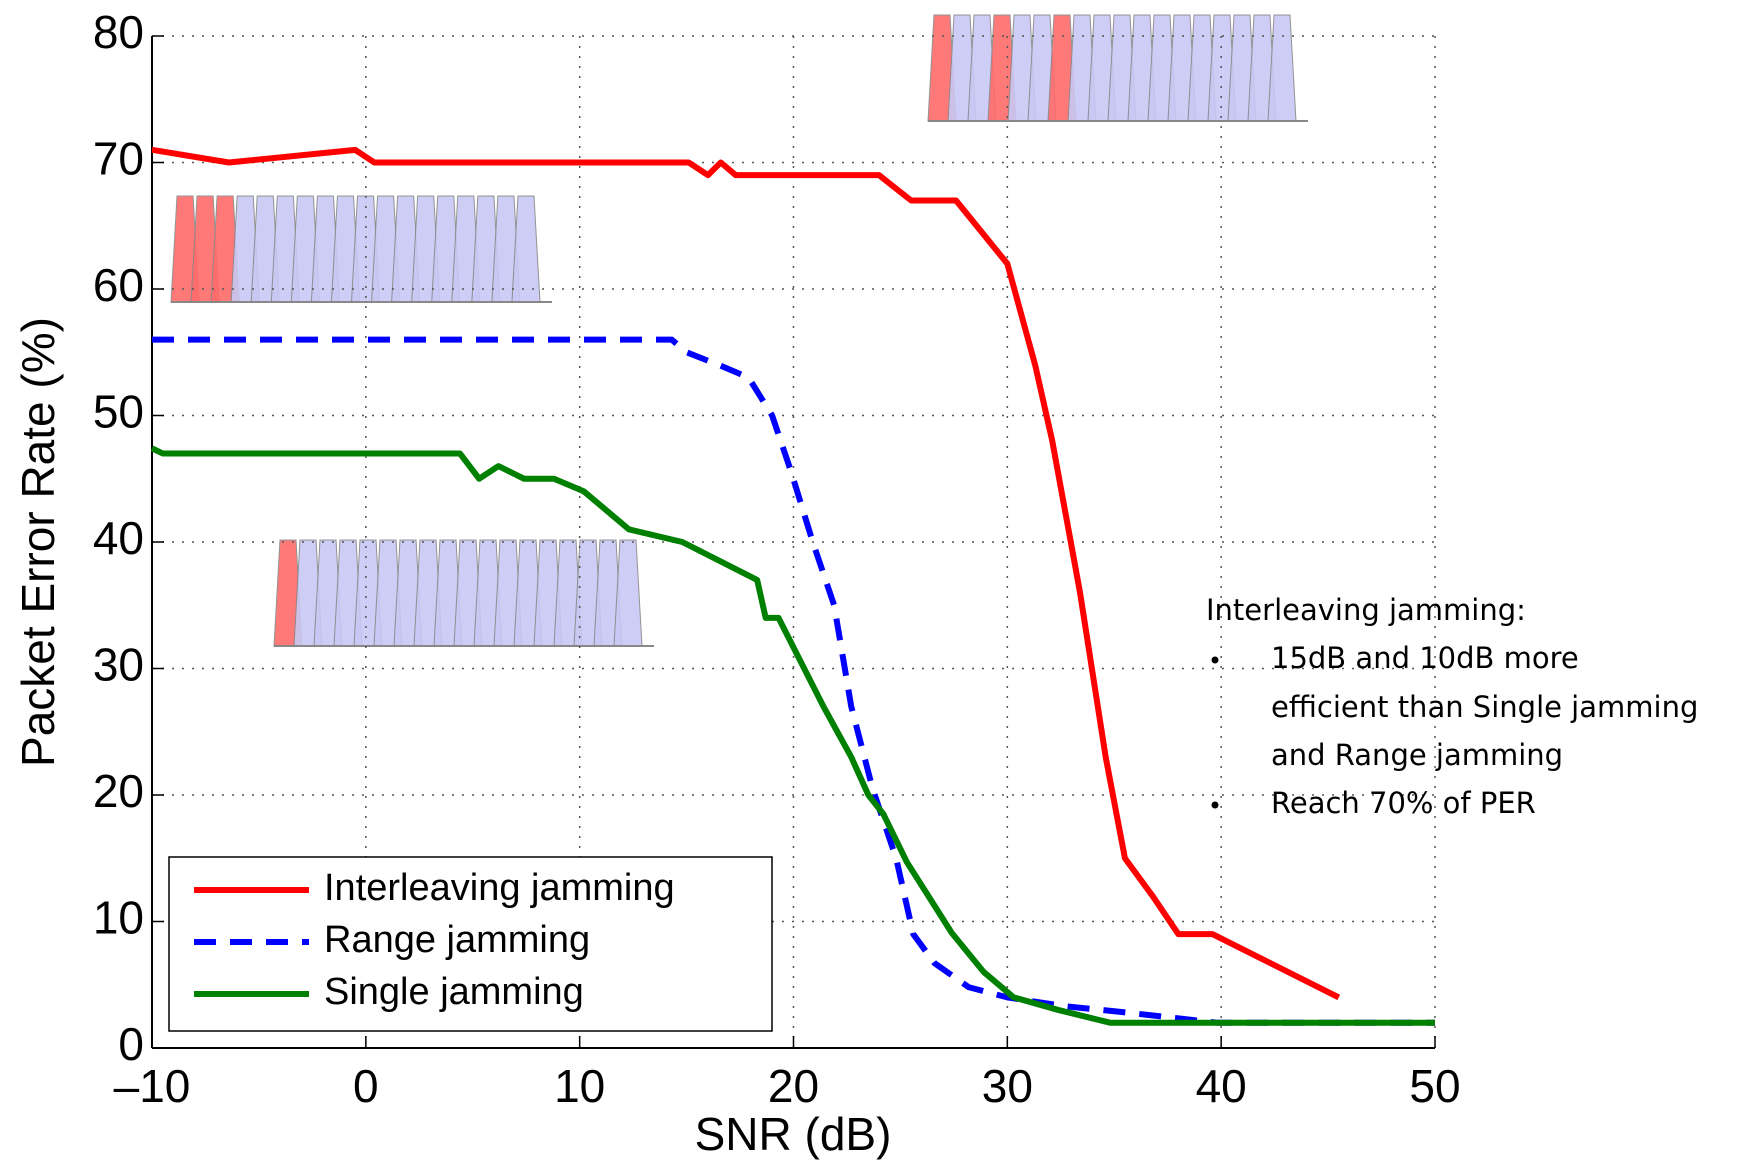 The height and width of the screenshot is (1165, 1758). I want to click on y-tick-label: 80, so click(118, 32).